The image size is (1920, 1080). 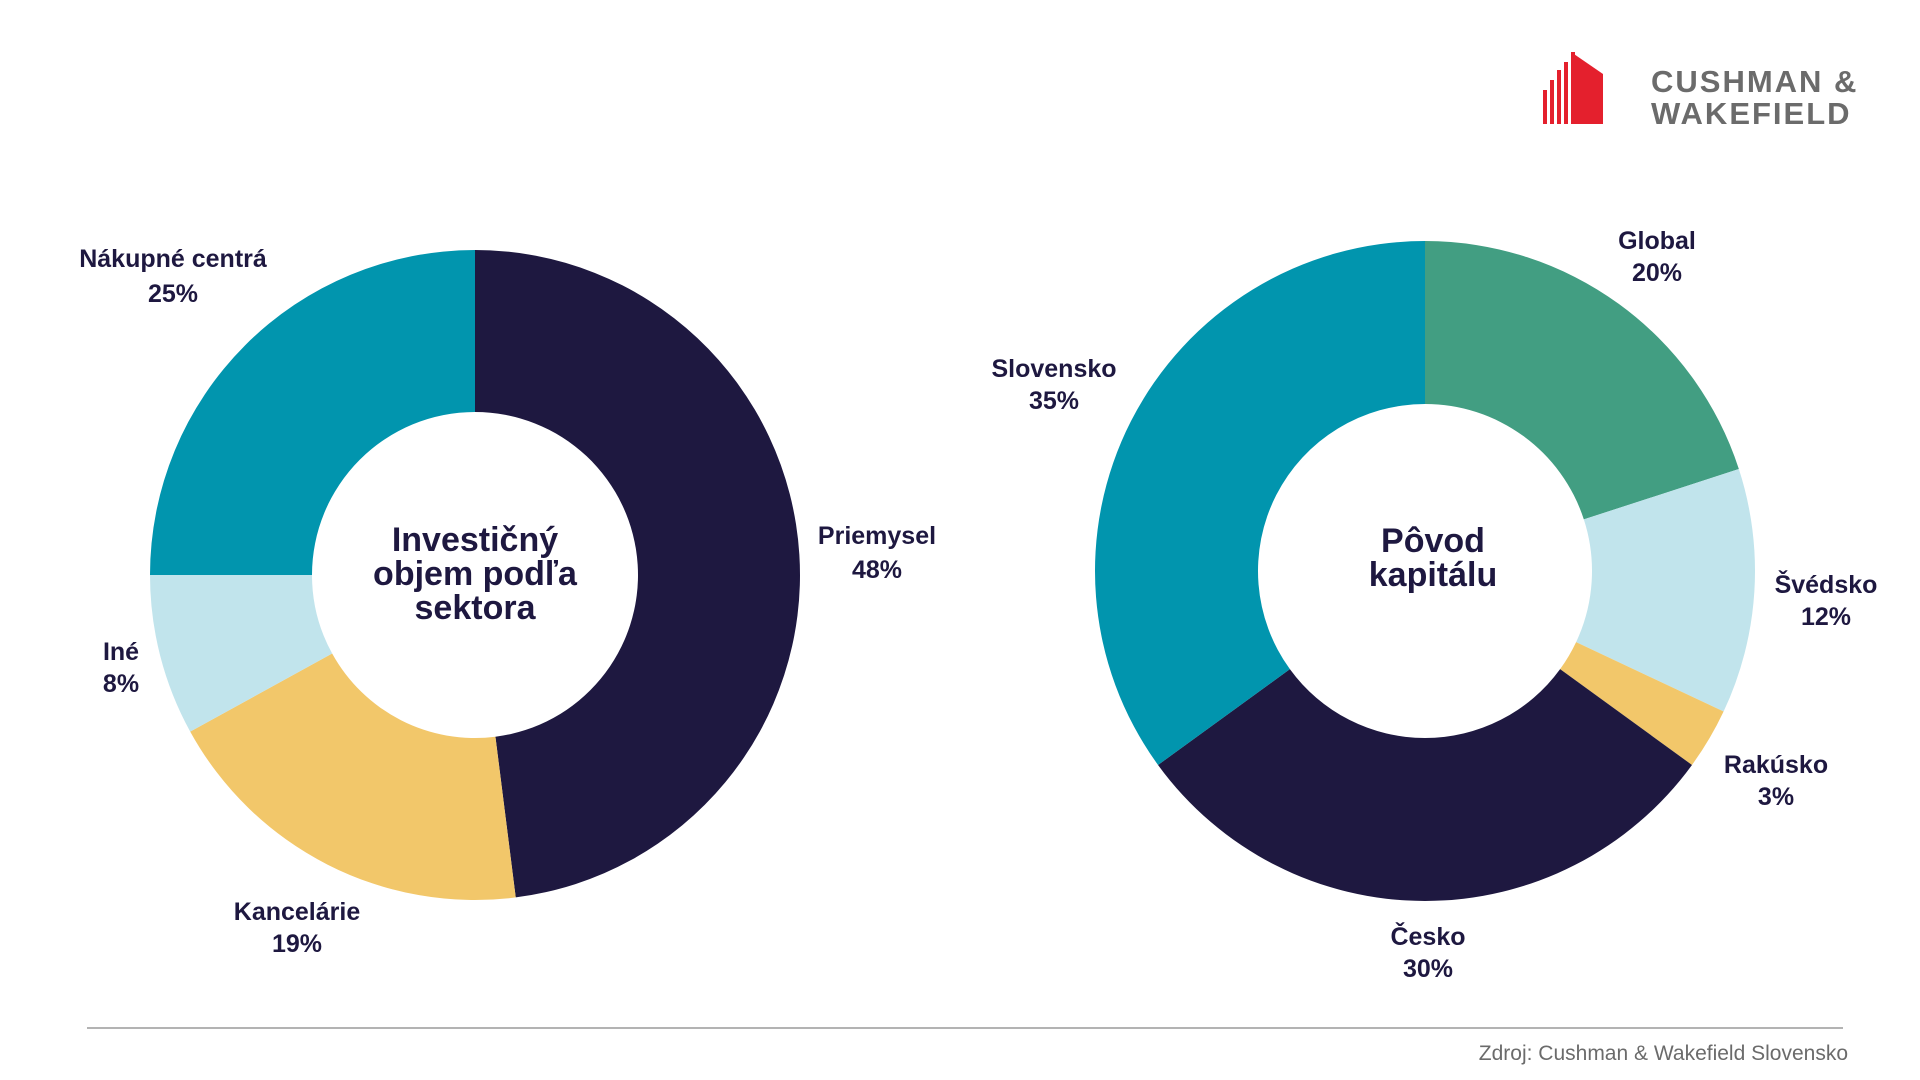 I want to click on label-svedsko-value: 12%, so click(x=1826, y=617).